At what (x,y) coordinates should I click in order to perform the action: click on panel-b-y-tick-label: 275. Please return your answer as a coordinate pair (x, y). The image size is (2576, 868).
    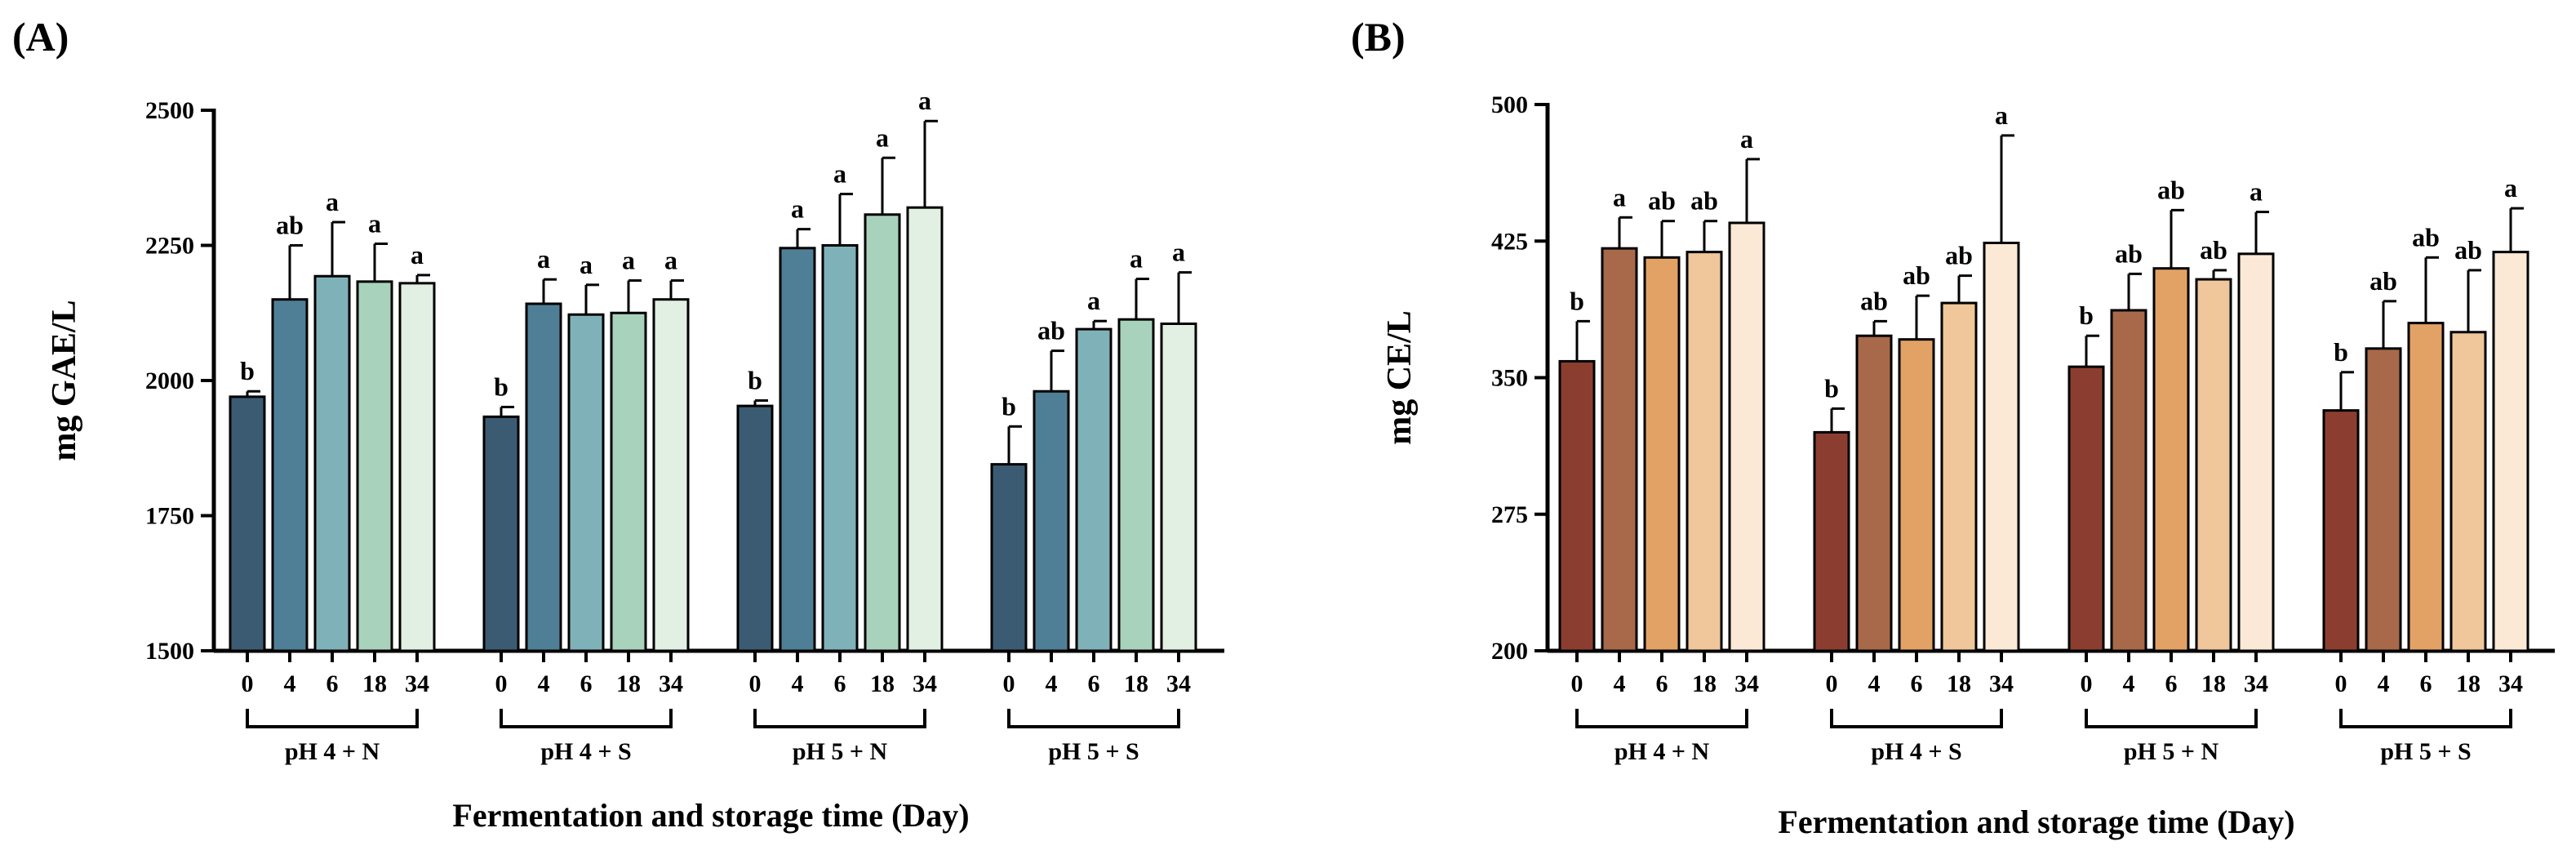
    Looking at the image, I should click on (1509, 514).